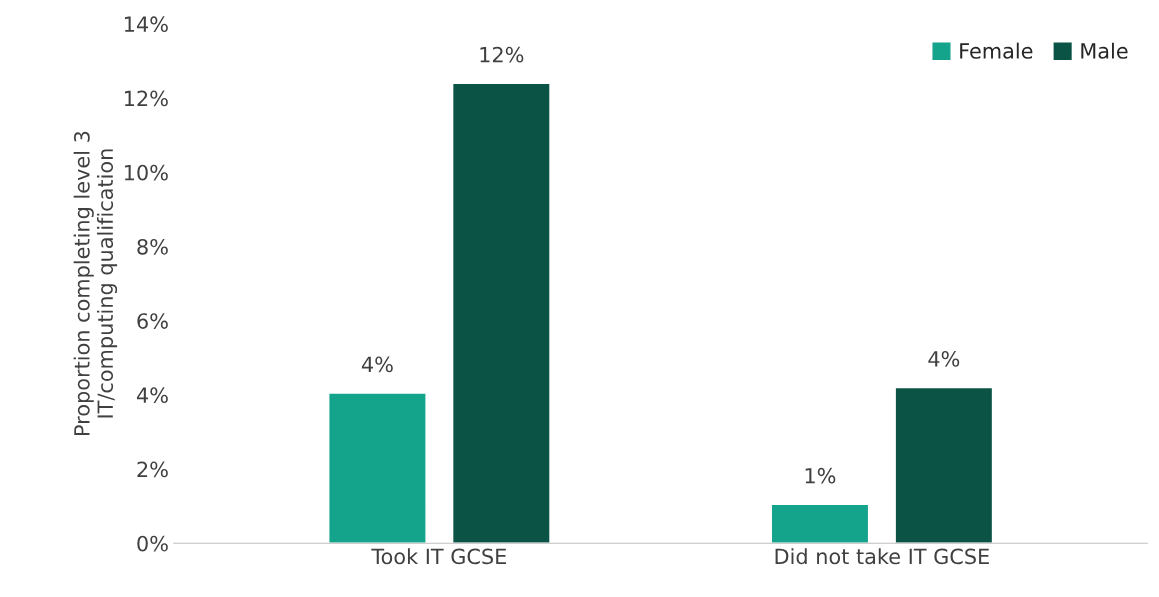 This screenshot has width=1159, height=597. I want to click on y-tick-label: 12%, so click(146, 98).